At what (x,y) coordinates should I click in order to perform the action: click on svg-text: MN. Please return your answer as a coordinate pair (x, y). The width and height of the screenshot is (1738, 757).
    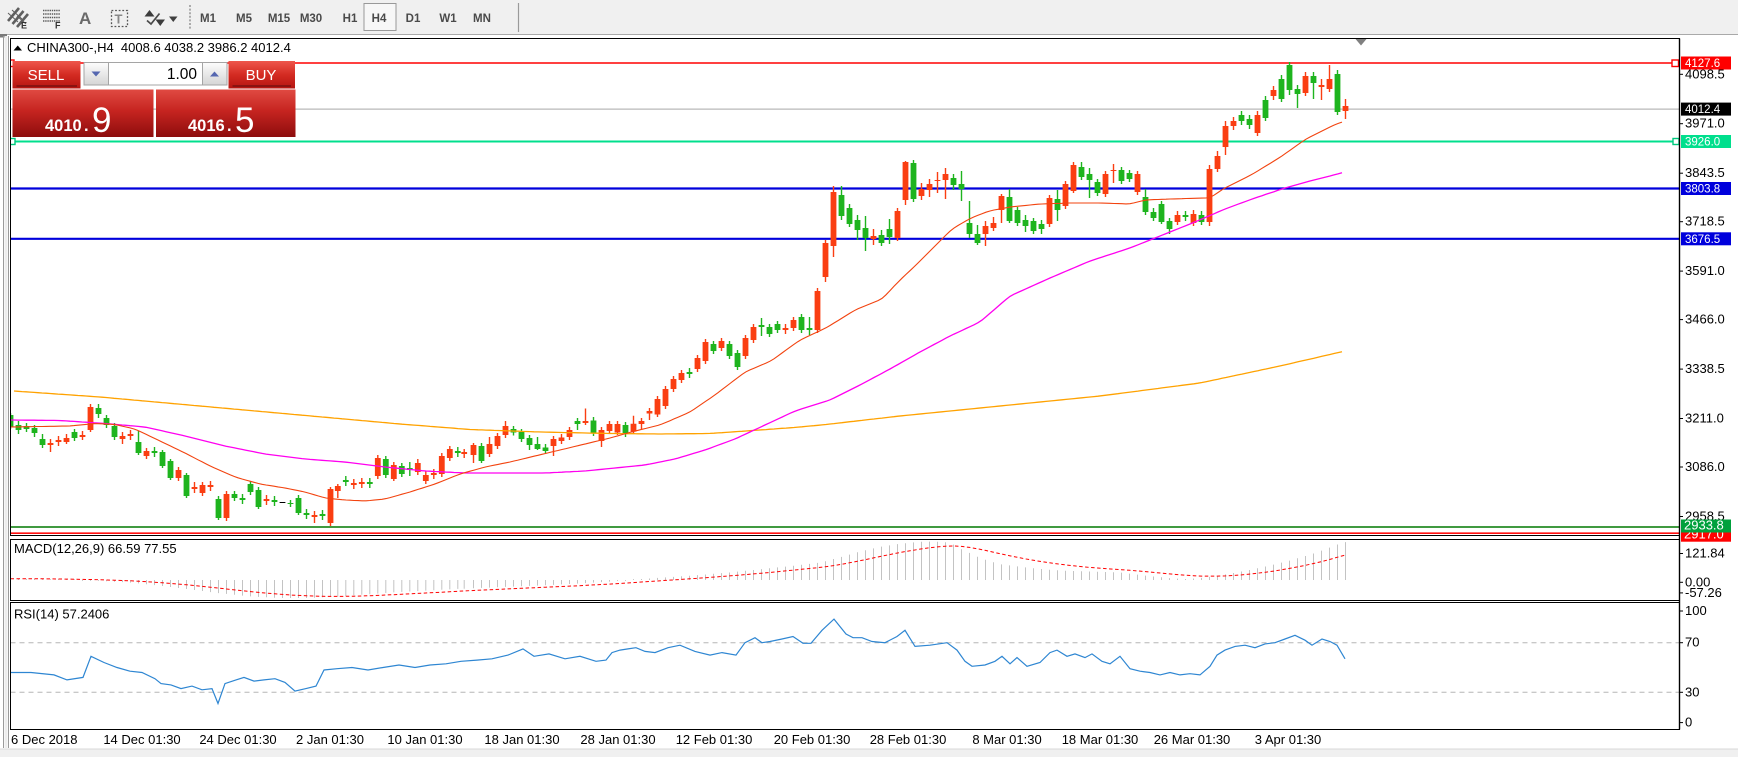
    Looking at the image, I should click on (482, 19).